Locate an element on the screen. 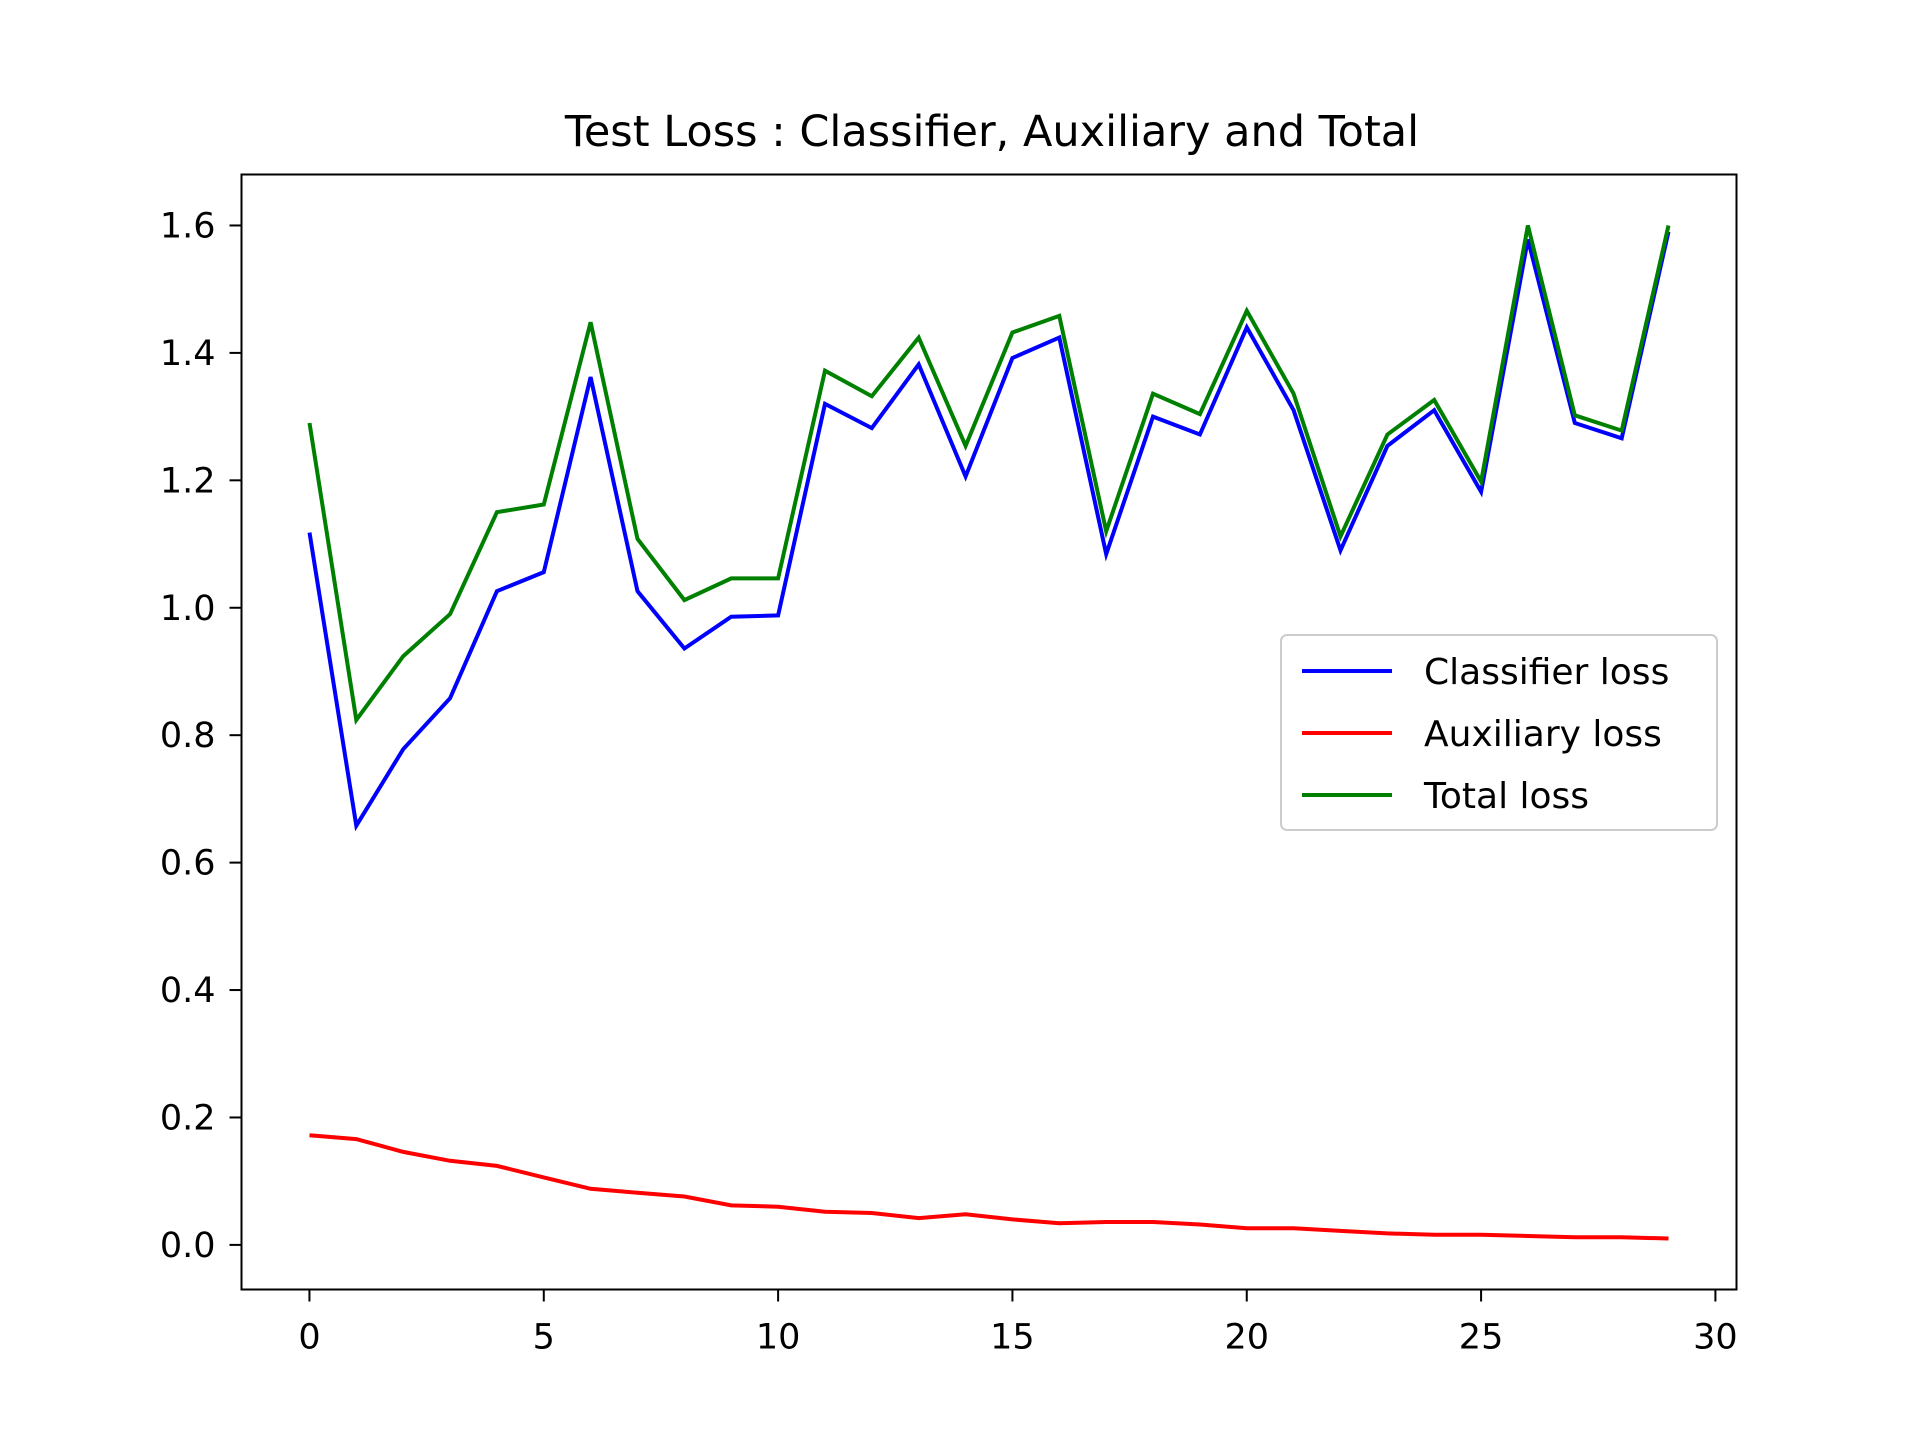 The width and height of the screenshot is (1920, 1440). x-axis: 0 5 10 15 20 25 30 is located at coordinates (1018, 1323).